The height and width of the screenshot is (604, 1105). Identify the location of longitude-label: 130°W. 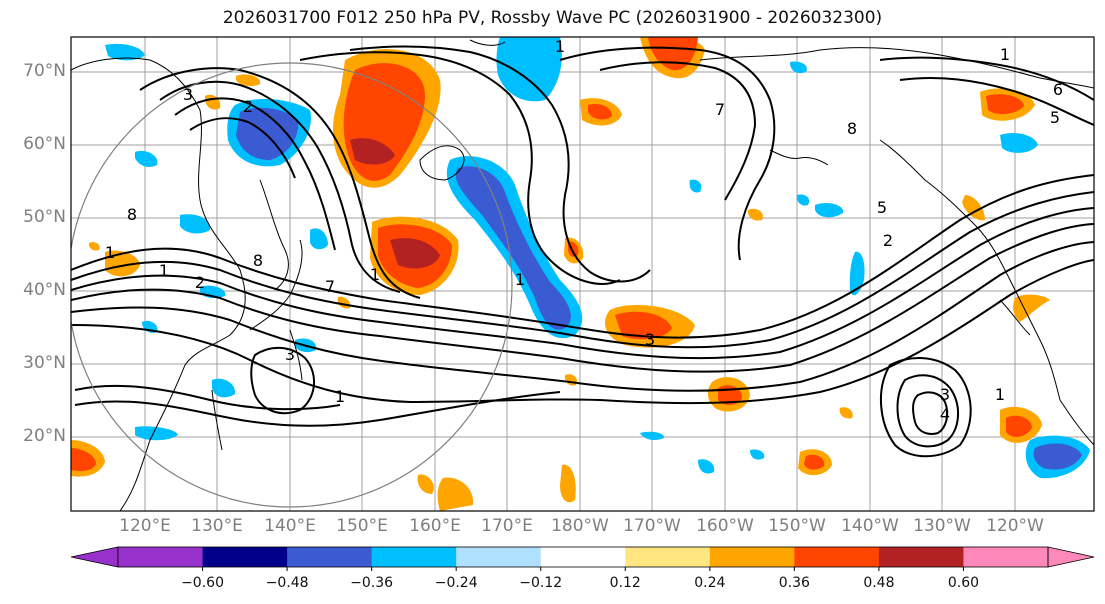
(942, 526).